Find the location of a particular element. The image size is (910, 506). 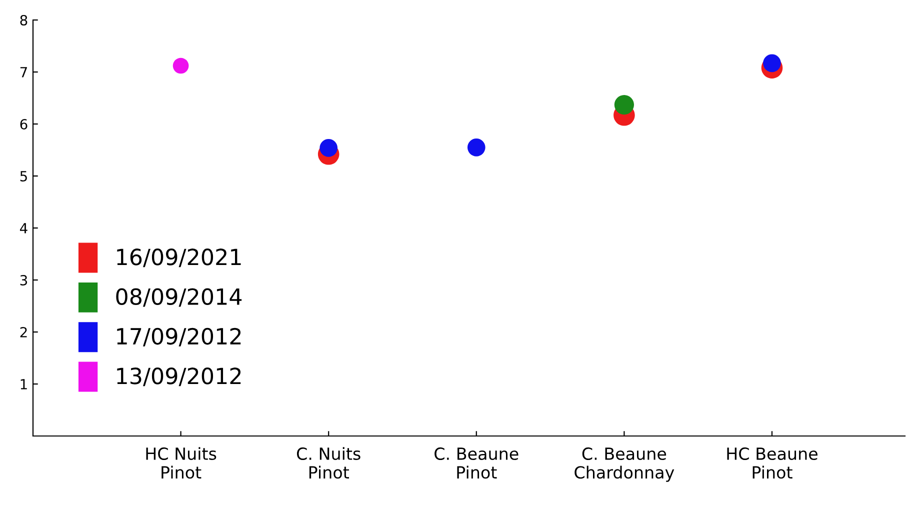

legend-label: 17/09/2012 is located at coordinates (179, 337).